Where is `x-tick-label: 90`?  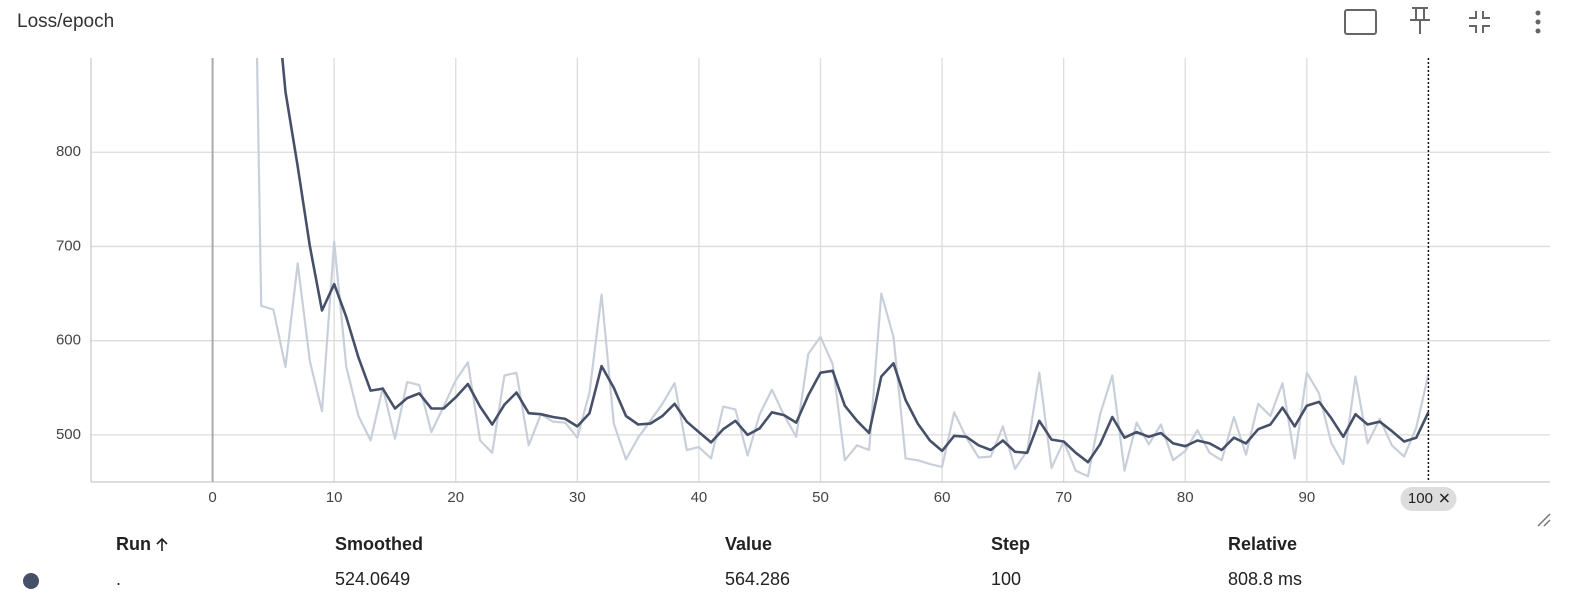
x-tick-label: 90 is located at coordinates (1306, 497).